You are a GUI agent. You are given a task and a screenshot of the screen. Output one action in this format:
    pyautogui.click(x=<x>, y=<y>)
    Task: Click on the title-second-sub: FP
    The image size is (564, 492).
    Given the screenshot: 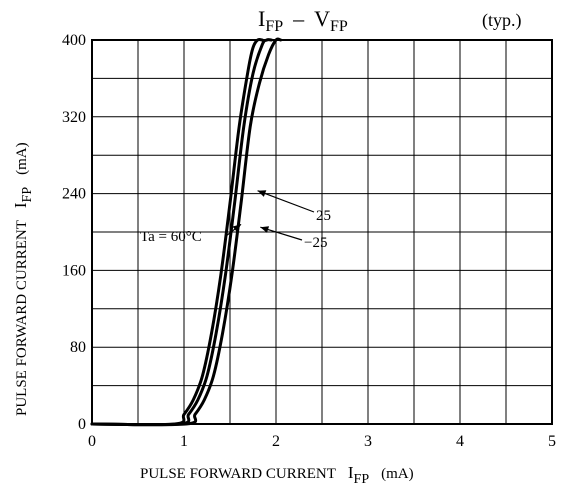 What is the action you would take?
    pyautogui.click(x=339, y=26)
    